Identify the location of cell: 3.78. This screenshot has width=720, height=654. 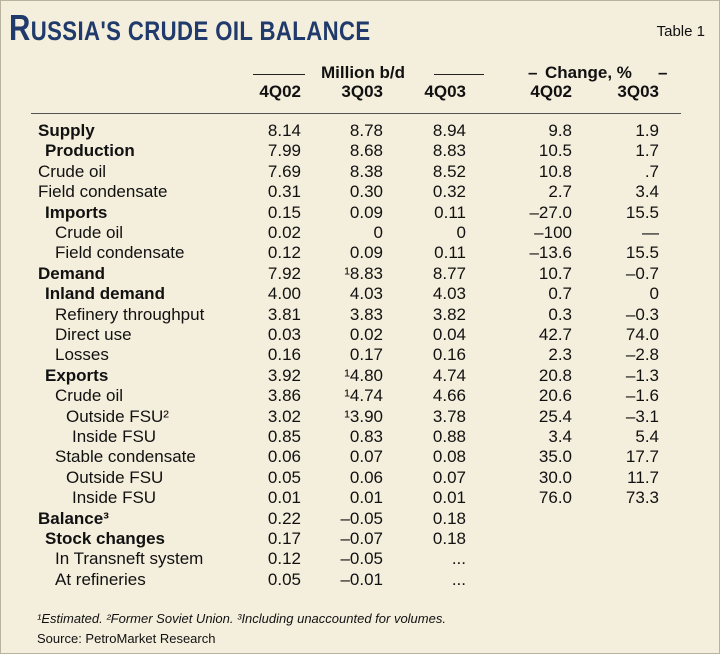
(449, 416).